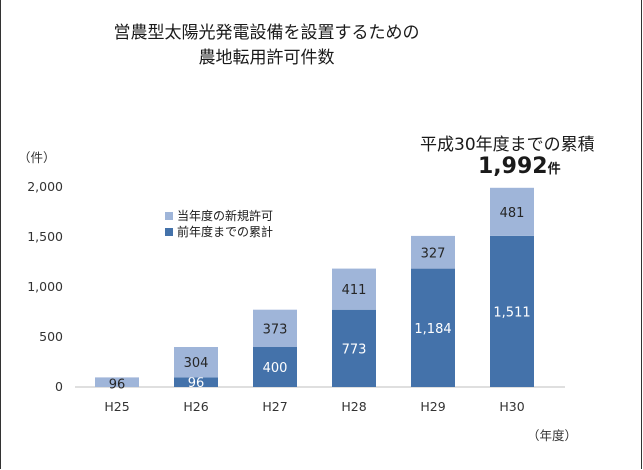 This screenshot has height=470, width=643. I want to click on data-label: 373, so click(275, 329).